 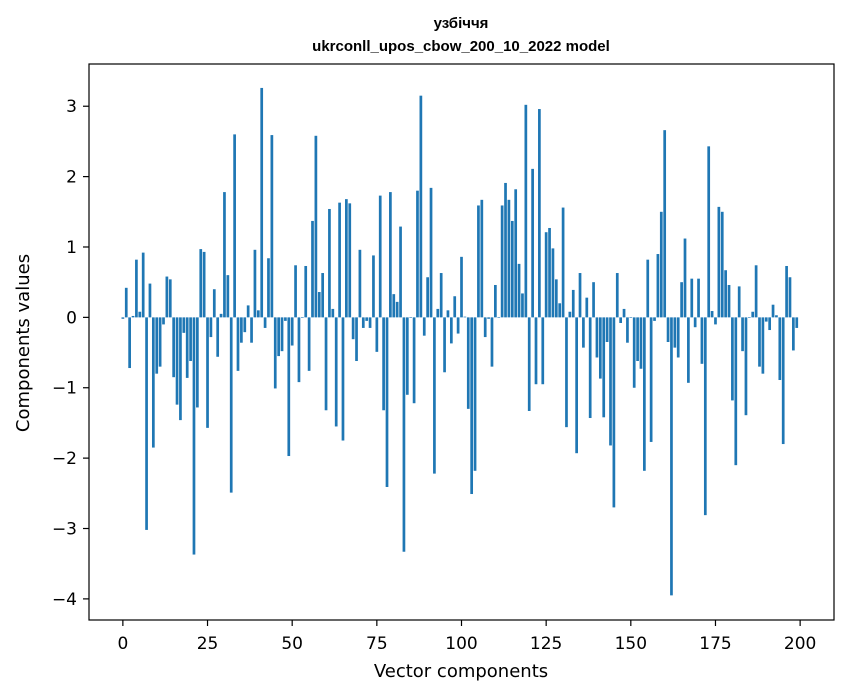 I want to click on y-tick-label: 0, so click(x=71, y=318).